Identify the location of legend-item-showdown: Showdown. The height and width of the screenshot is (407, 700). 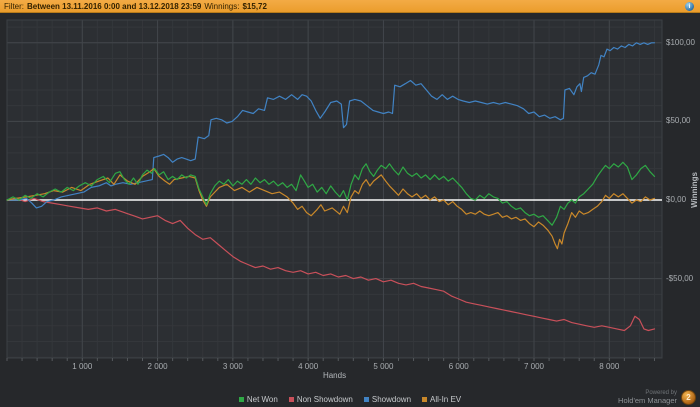
(387, 399).